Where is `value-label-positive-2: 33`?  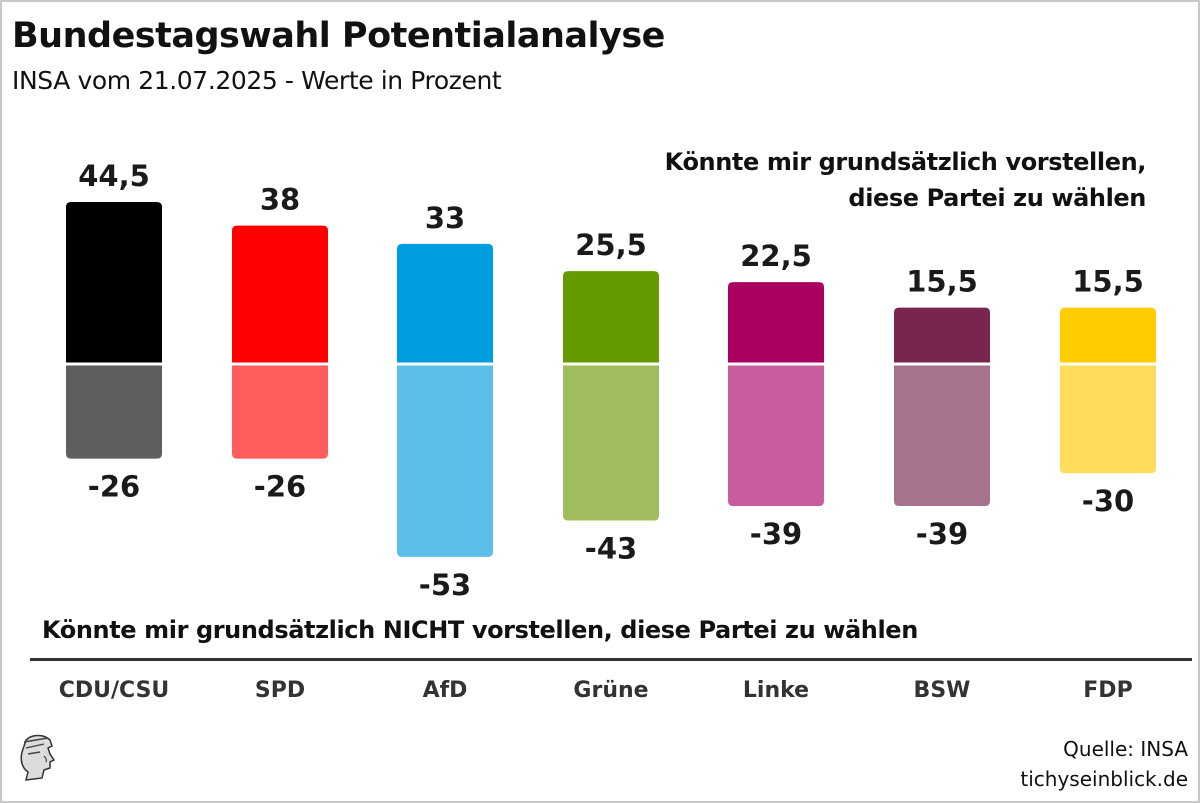 value-label-positive-2: 33 is located at coordinates (445, 218).